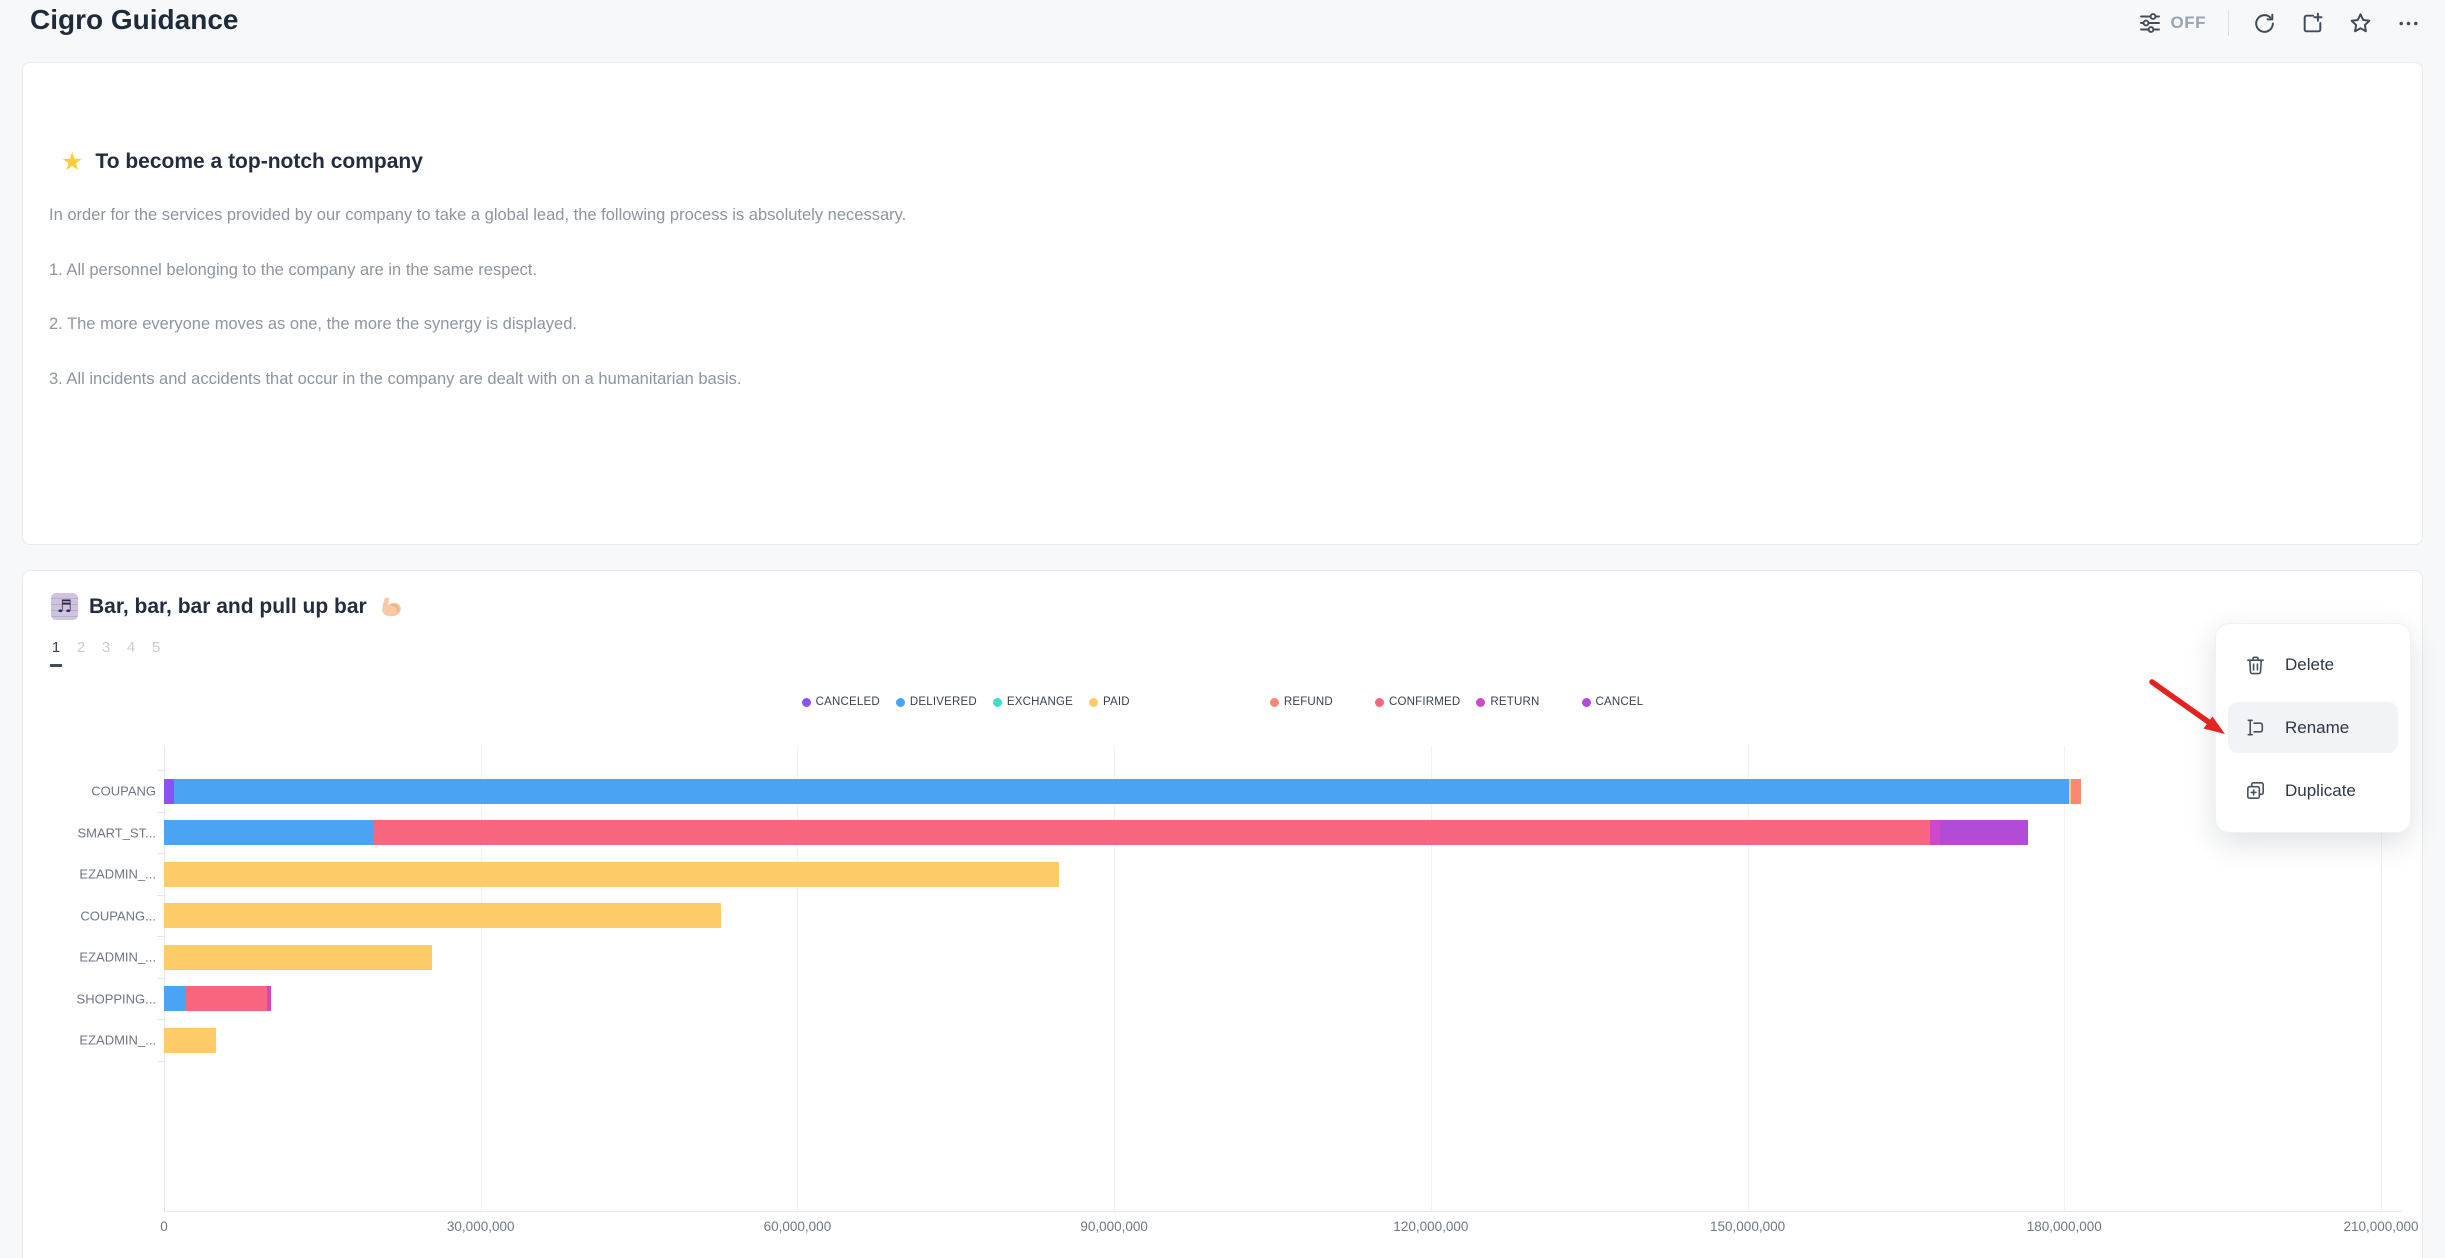 This screenshot has width=2445, height=1258. Describe the element at coordinates (1114, 1226) in the screenshot. I see `x-axis-tick-label: 90,000,000` at that location.